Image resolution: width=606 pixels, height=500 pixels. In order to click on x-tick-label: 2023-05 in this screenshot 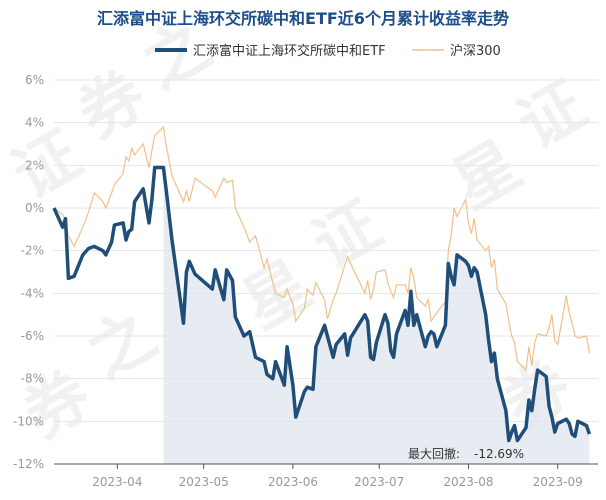, I will do `click(204, 482)`.